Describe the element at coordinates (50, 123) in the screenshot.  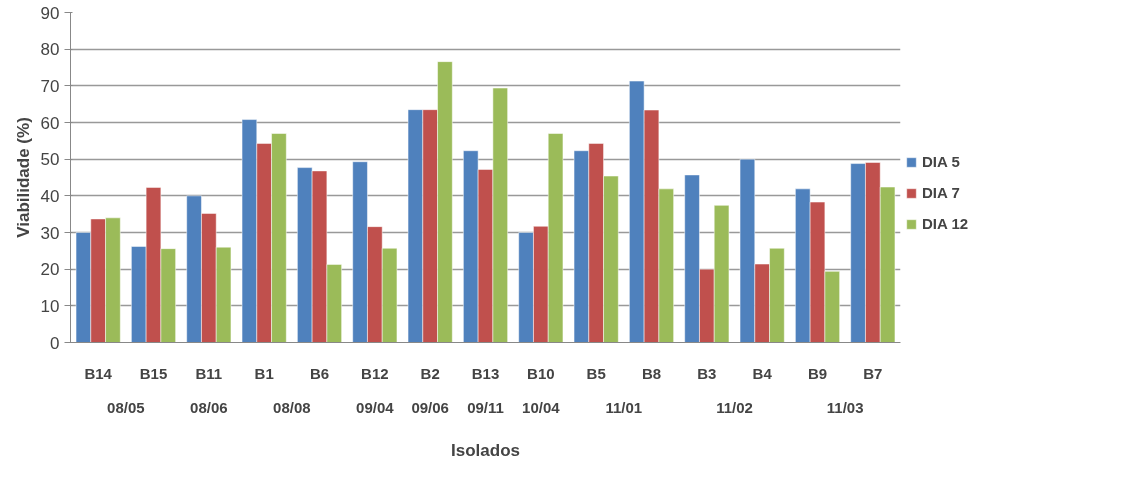
I see `y-tick-label: 60` at that location.